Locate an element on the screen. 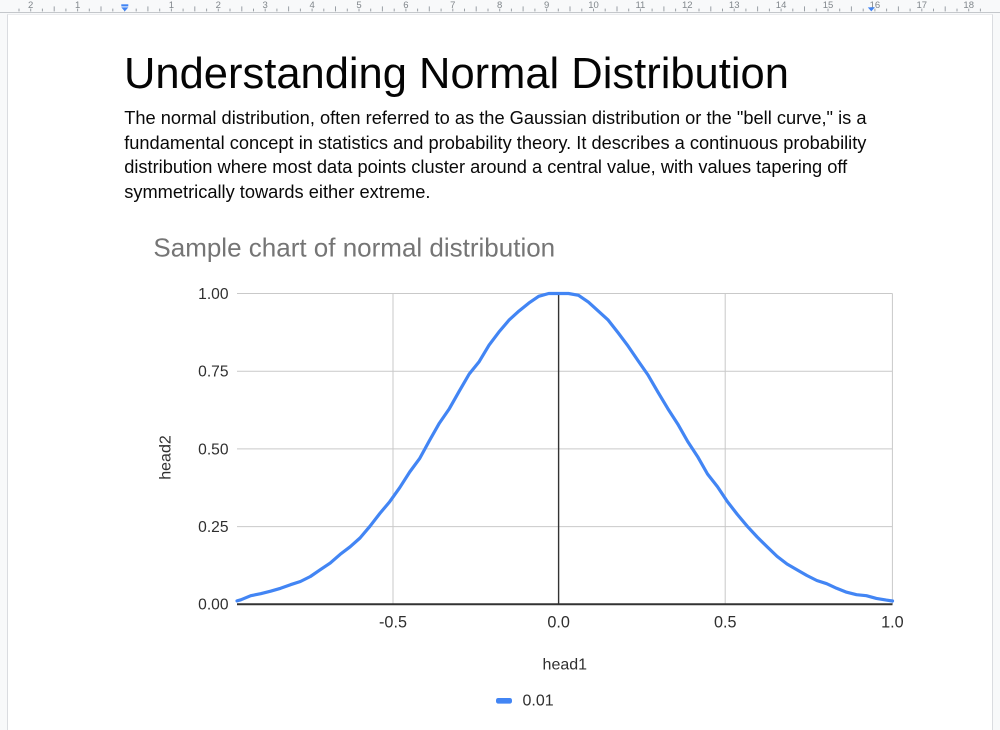 This screenshot has width=1000, height=730. svg-text: 9 is located at coordinates (546, 5).